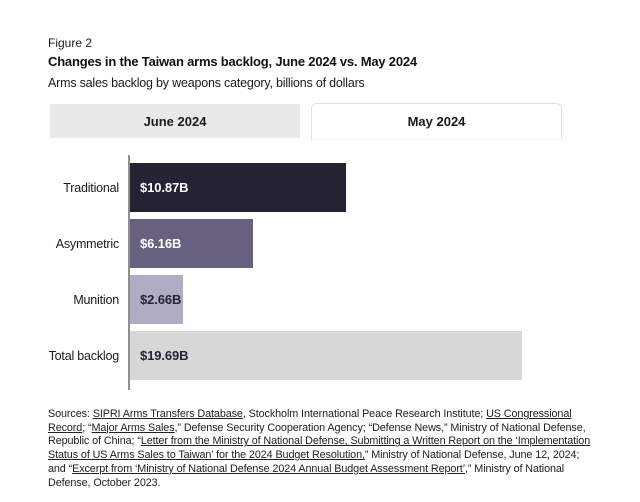 The height and width of the screenshot is (502, 640). Describe the element at coordinates (70, 414) in the screenshot. I see `source-text: Sources:` at that location.